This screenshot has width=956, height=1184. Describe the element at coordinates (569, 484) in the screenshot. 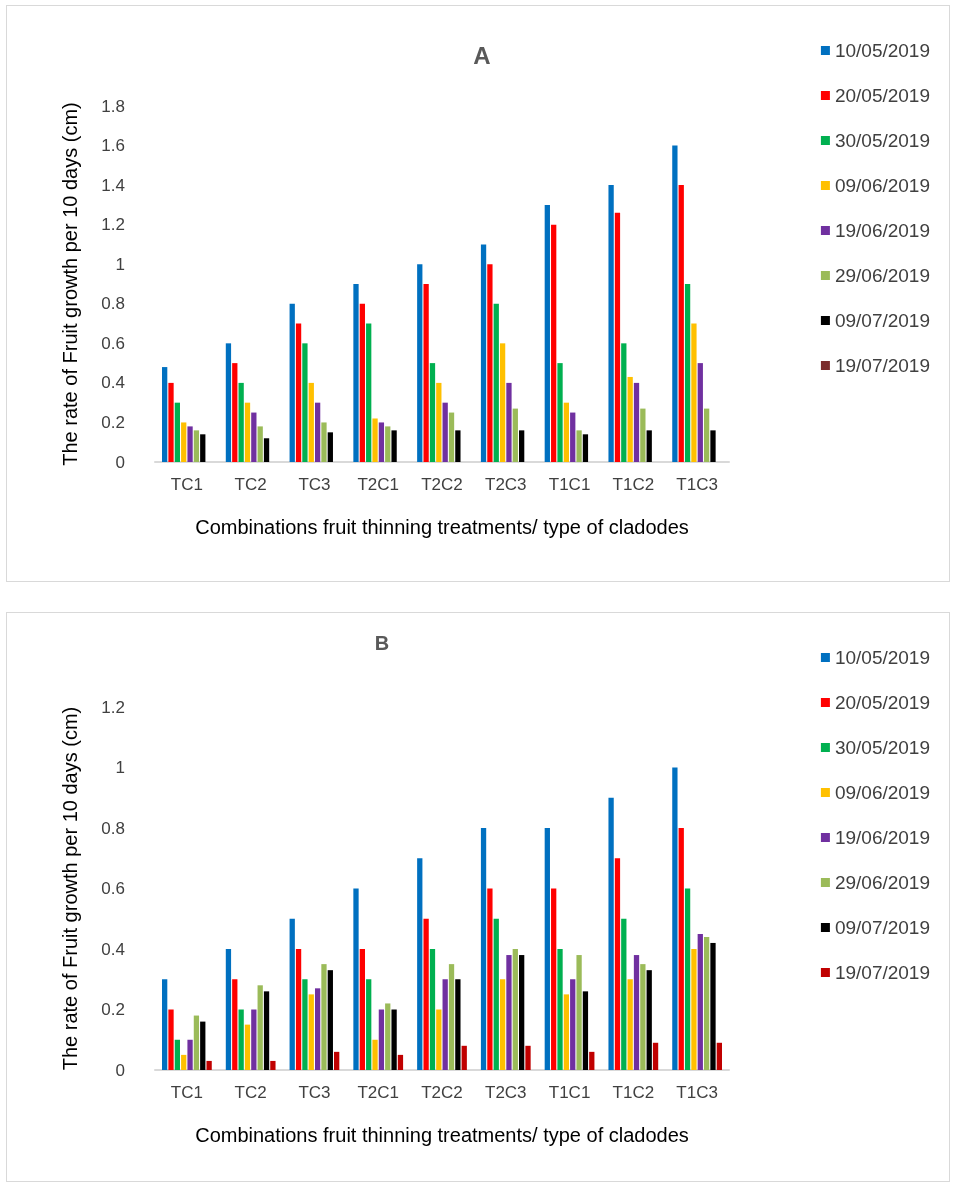

I see `x-tick-label: T1C1` at that location.